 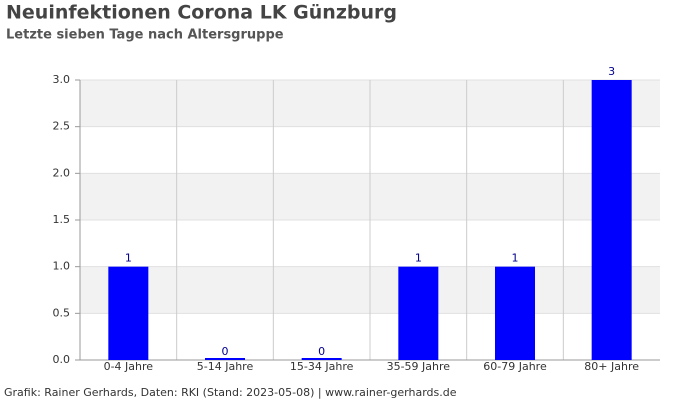 I want to click on chart-subtitle: Letzte sieben Tage nach Altersgruppe, so click(x=145, y=35).